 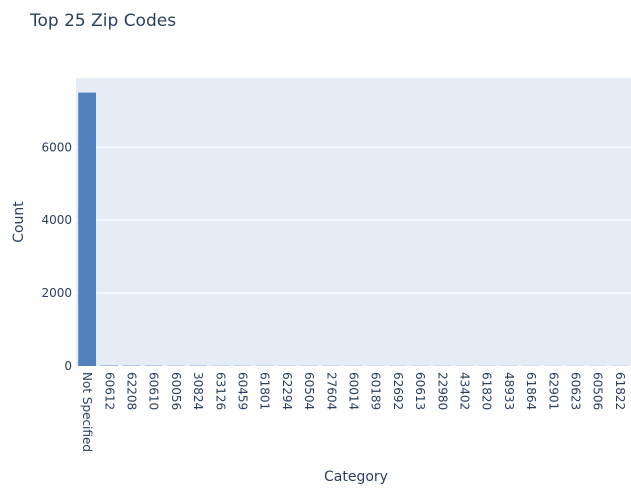 I want to click on x-tick-label: 43402, so click(x=465, y=391).